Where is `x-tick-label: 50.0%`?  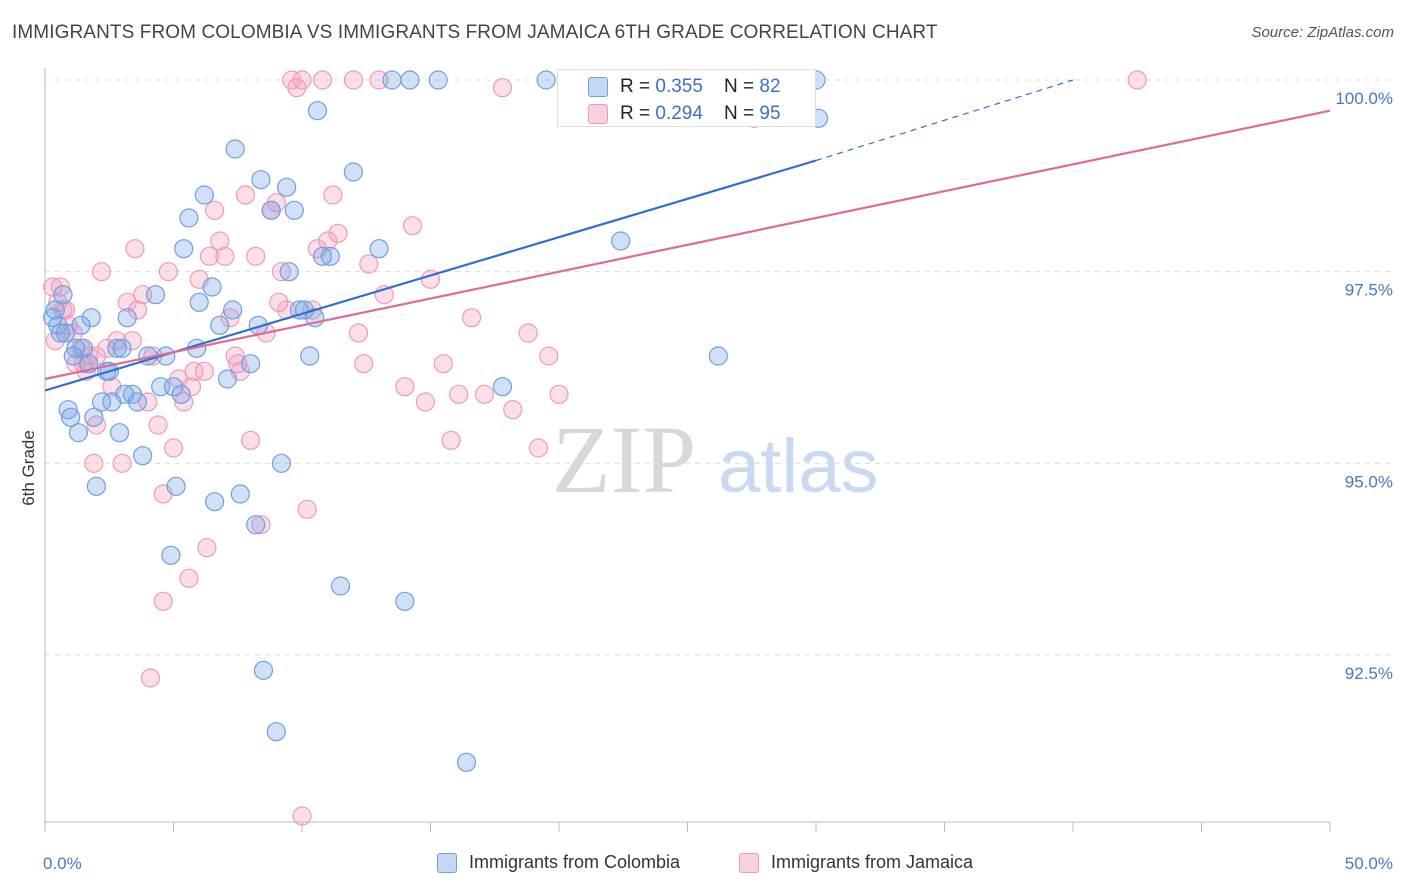
x-tick-label: 50.0% is located at coordinates (1369, 863).